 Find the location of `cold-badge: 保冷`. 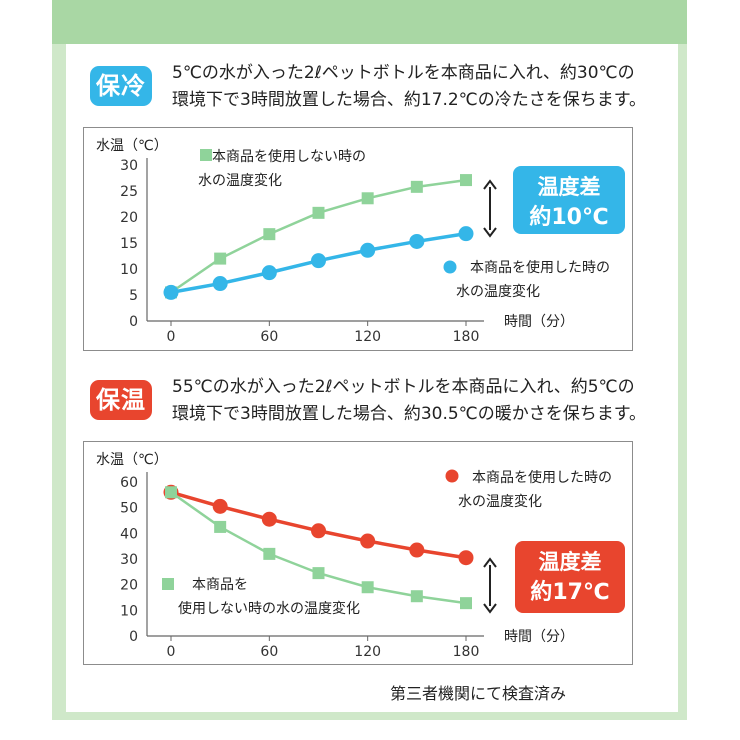

cold-badge: 保冷 is located at coordinates (121, 86).